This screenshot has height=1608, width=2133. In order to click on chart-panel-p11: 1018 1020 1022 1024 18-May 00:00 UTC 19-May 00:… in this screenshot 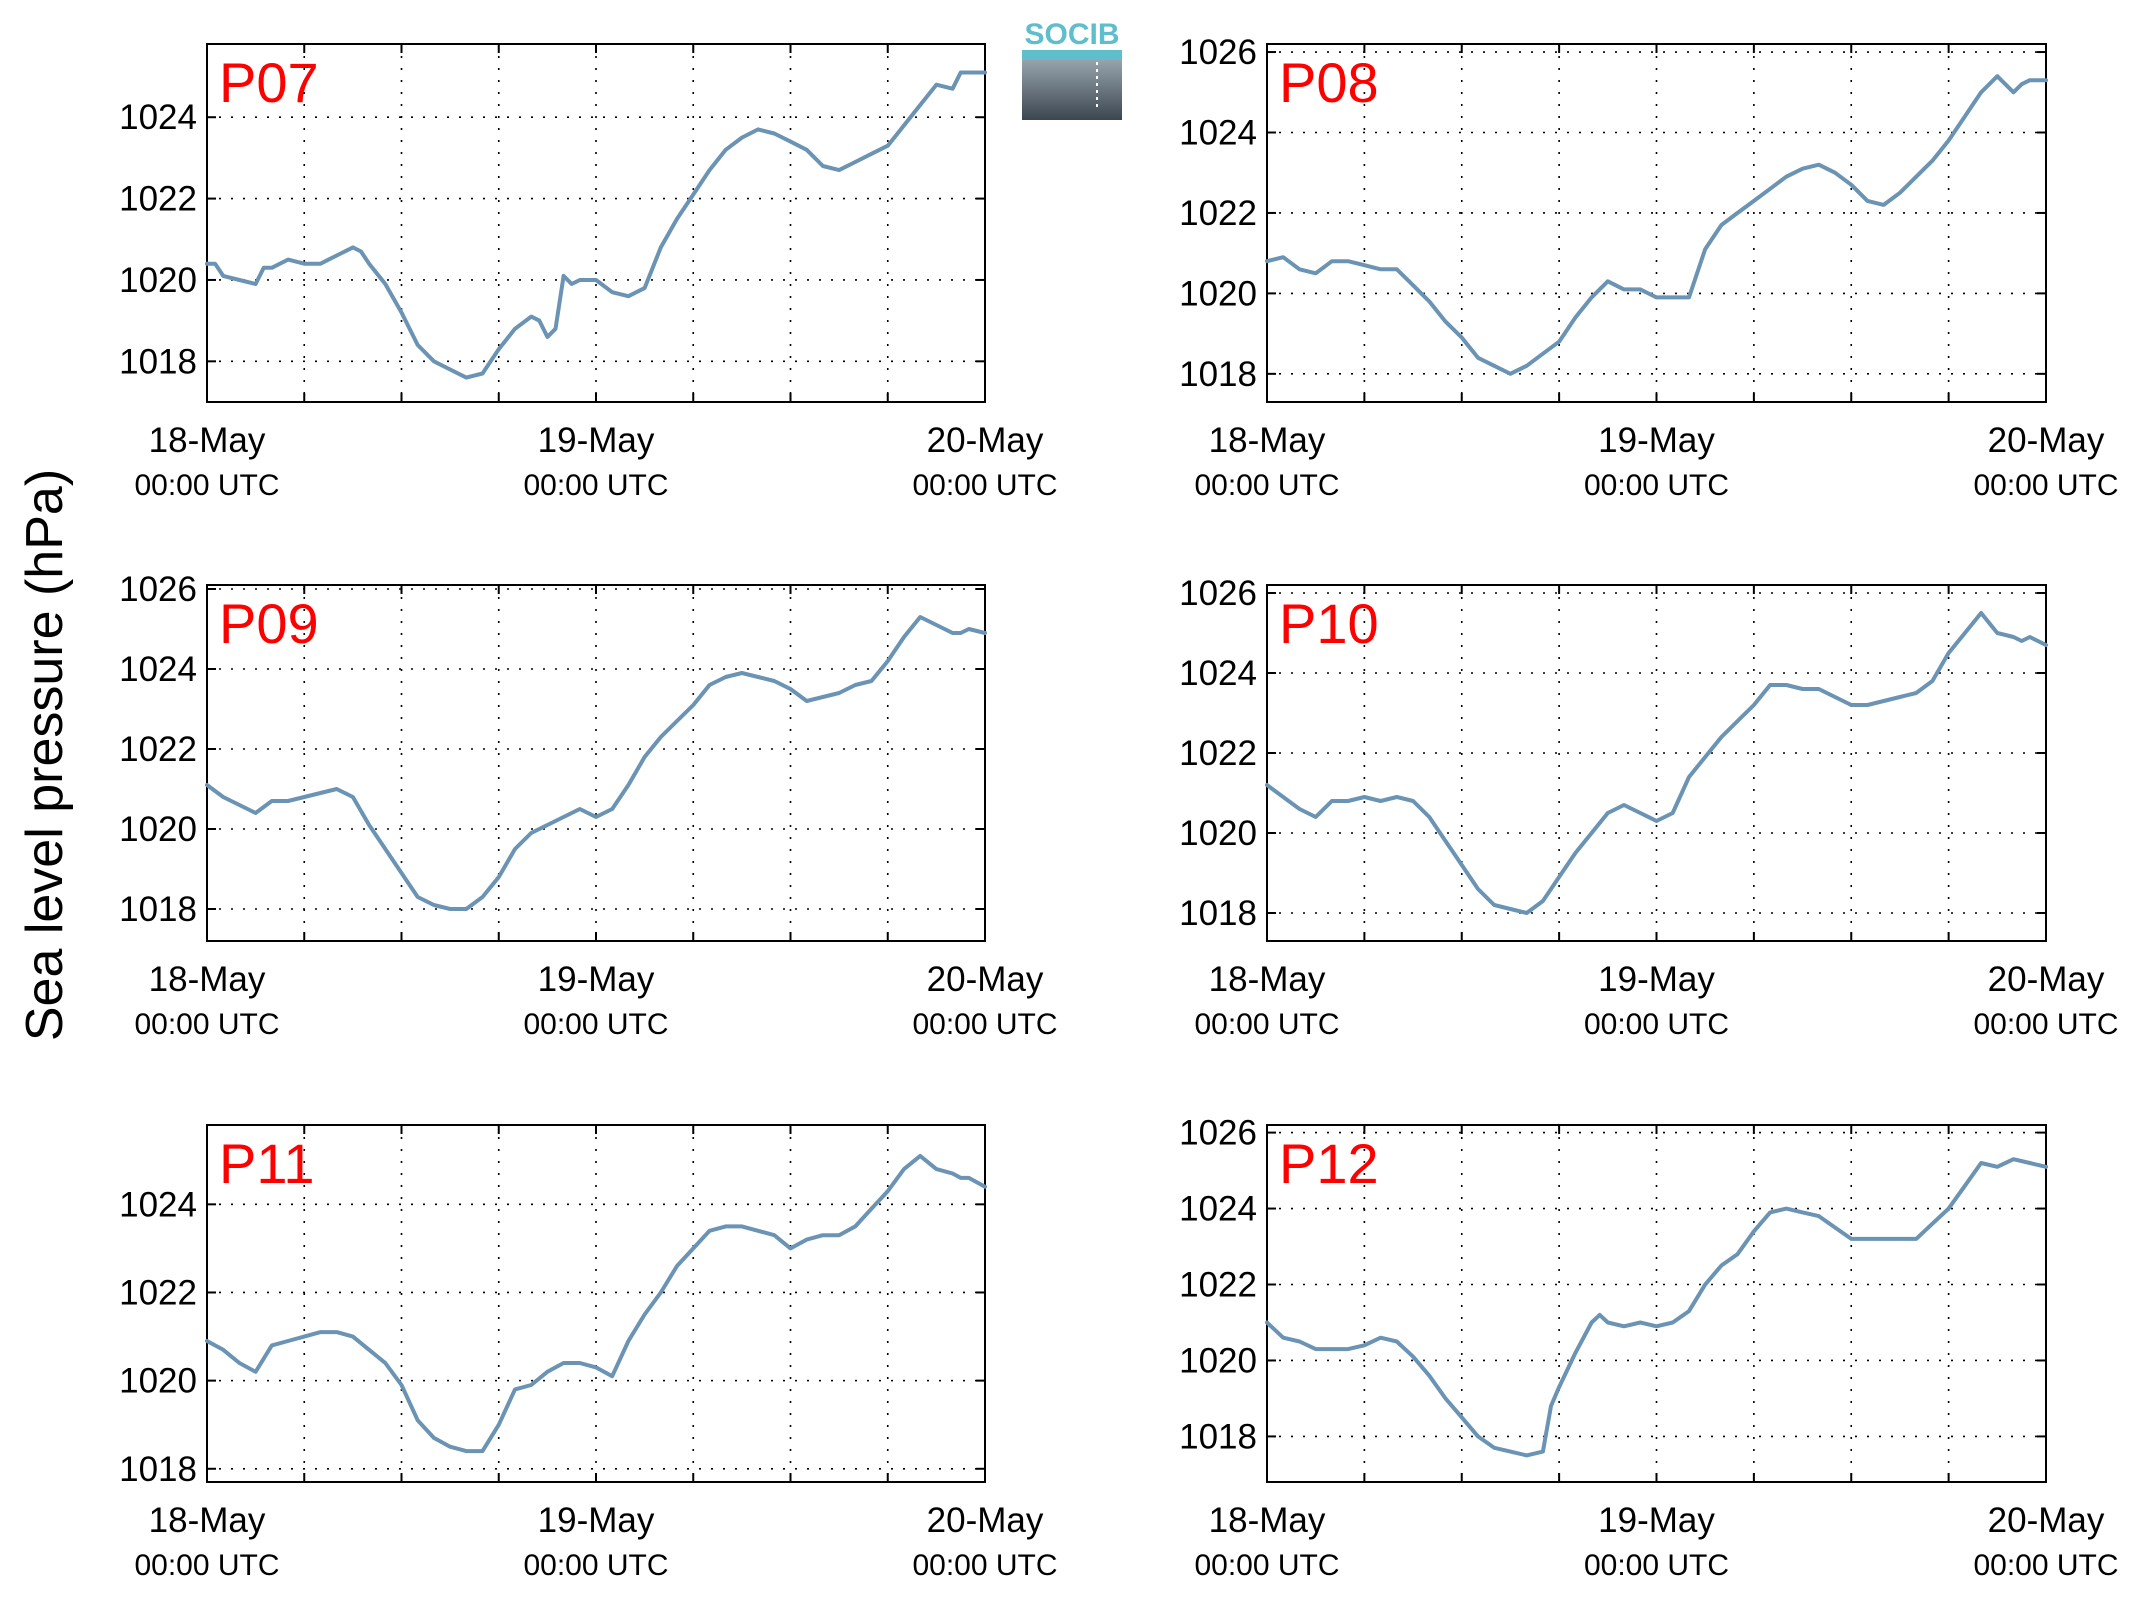, I will do `click(588, 1353)`.